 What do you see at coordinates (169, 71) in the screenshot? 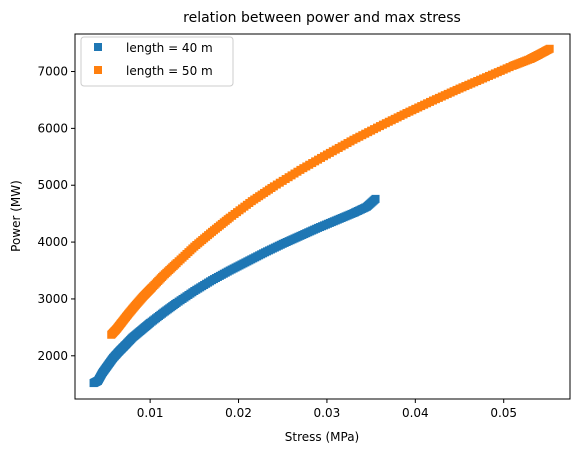
I see `legend-label-50m: length = 50 m` at bounding box center [169, 71].